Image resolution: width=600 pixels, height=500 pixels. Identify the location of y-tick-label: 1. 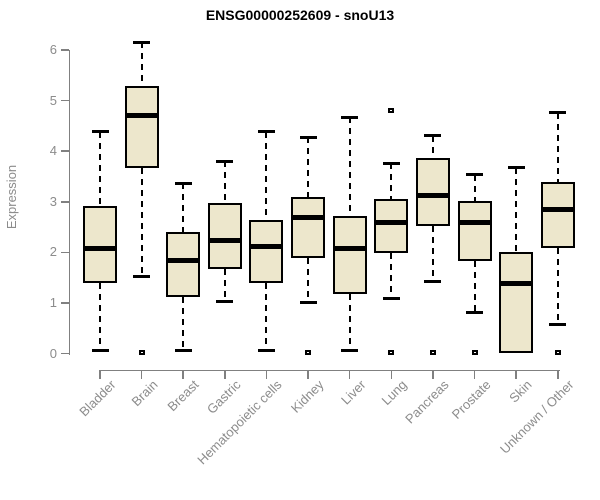
(53, 302).